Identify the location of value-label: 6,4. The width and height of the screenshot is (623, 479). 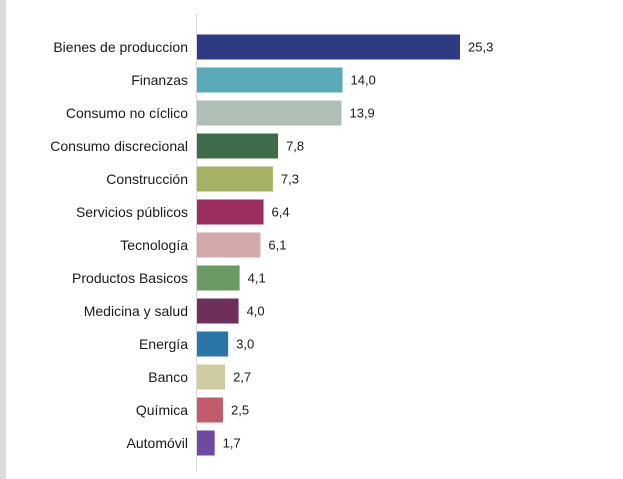
(281, 212).